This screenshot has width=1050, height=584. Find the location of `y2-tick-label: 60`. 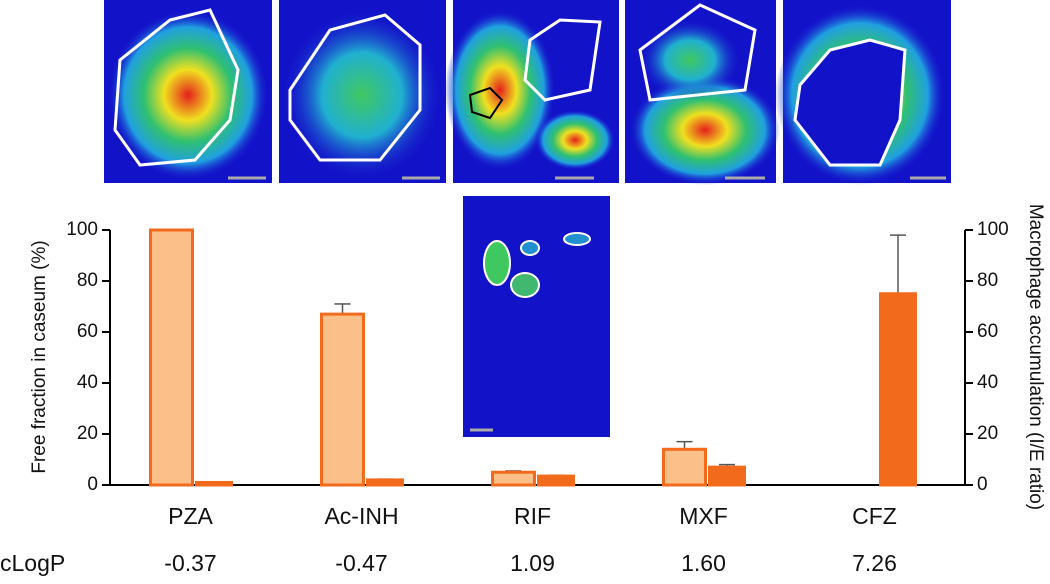

y2-tick-label: 60 is located at coordinates (987, 331).